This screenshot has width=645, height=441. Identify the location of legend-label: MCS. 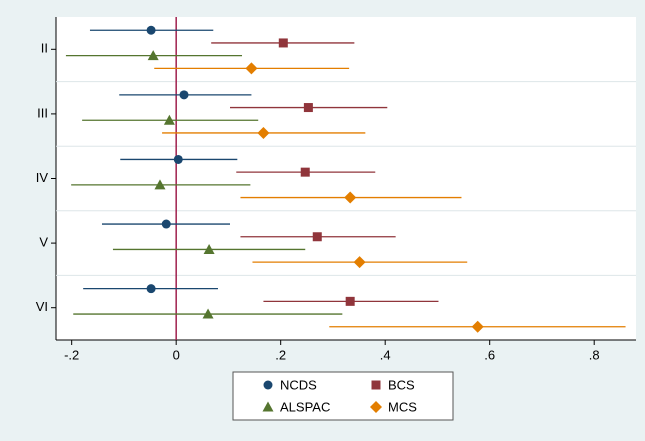
(402, 406).